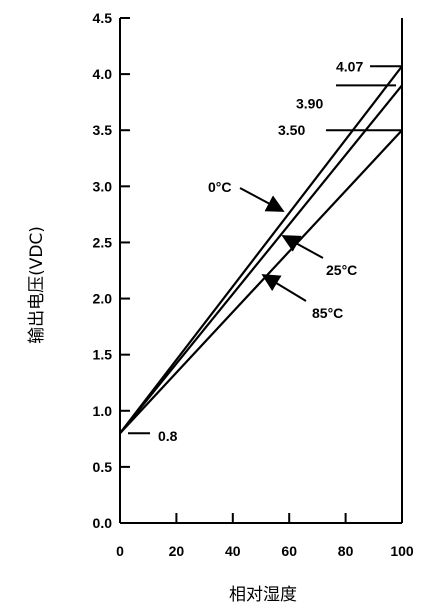  What do you see at coordinates (284, 288) in the screenshot?
I see `arrow-85c` at bounding box center [284, 288].